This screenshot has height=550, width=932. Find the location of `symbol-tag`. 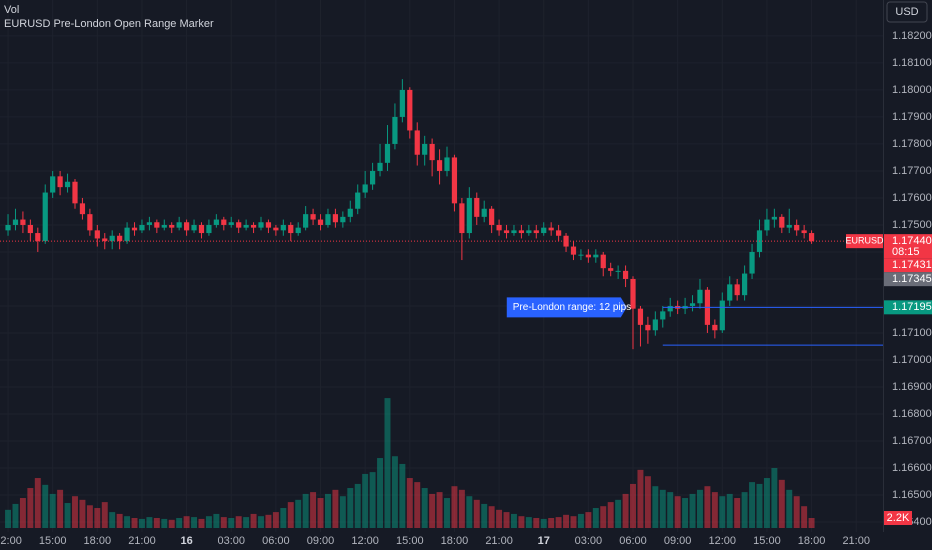

symbol-tag is located at coordinates (864, 241).